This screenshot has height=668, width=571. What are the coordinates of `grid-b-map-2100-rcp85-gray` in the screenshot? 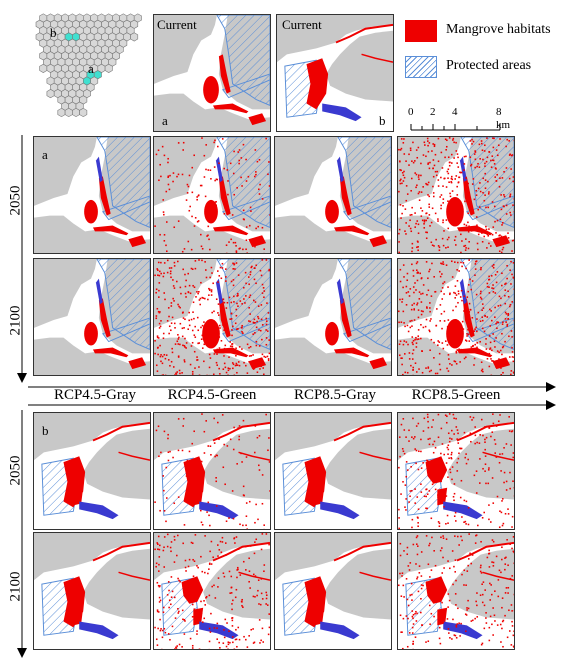 It's located at (333, 591).